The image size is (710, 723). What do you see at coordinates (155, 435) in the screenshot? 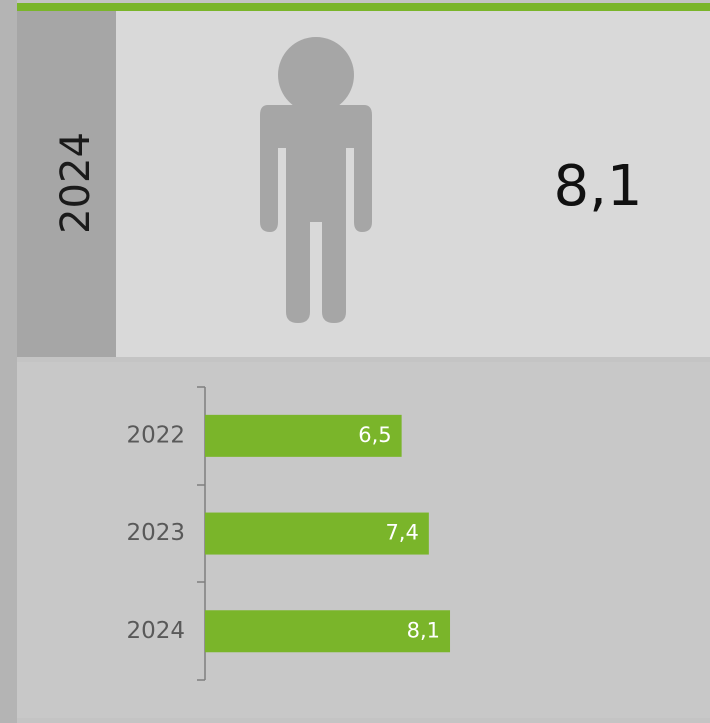
I see `category-label: 2022` at bounding box center [155, 435].